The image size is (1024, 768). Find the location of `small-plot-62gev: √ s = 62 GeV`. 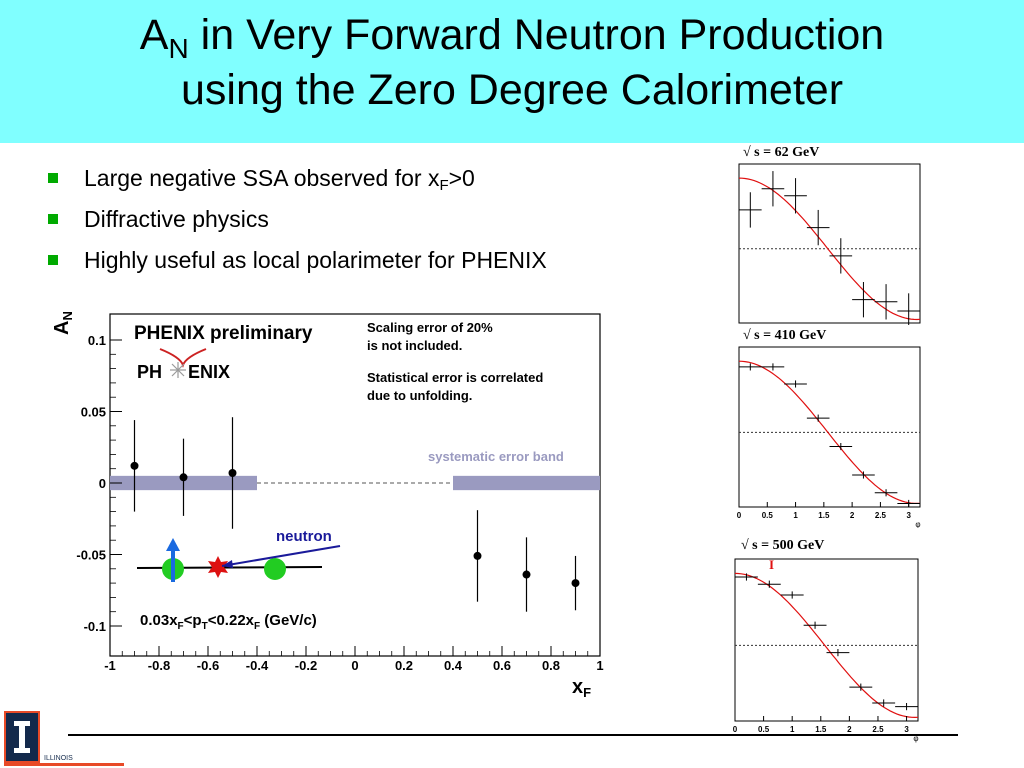

small-plot-62gev: √ s = 62 GeV is located at coordinates (829, 235).